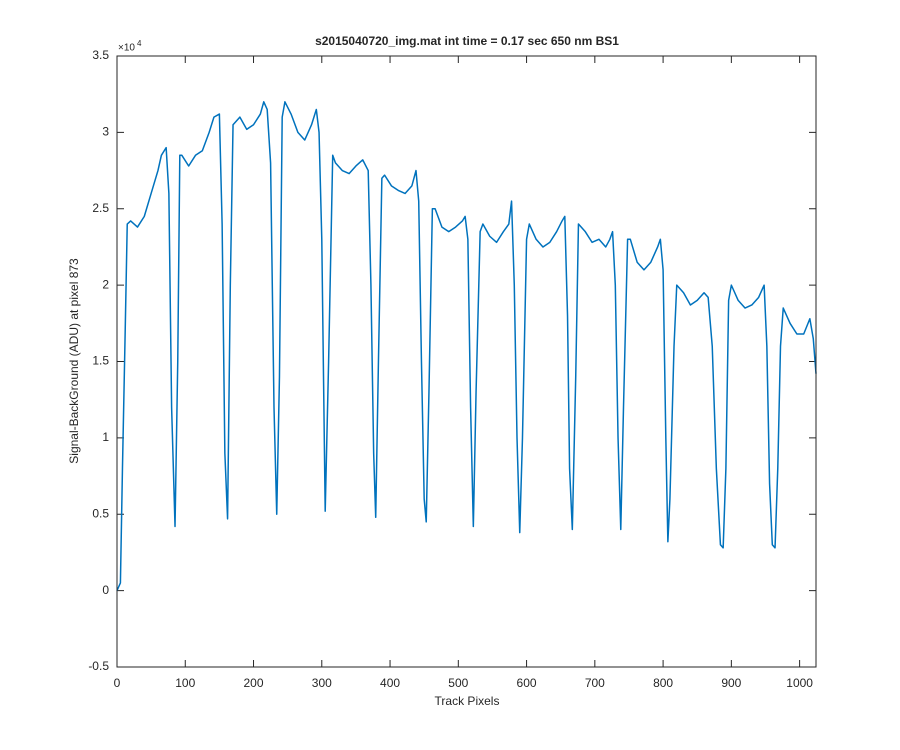 The image size is (900, 750). I want to click on y-tick-label: 0, so click(105, 590).